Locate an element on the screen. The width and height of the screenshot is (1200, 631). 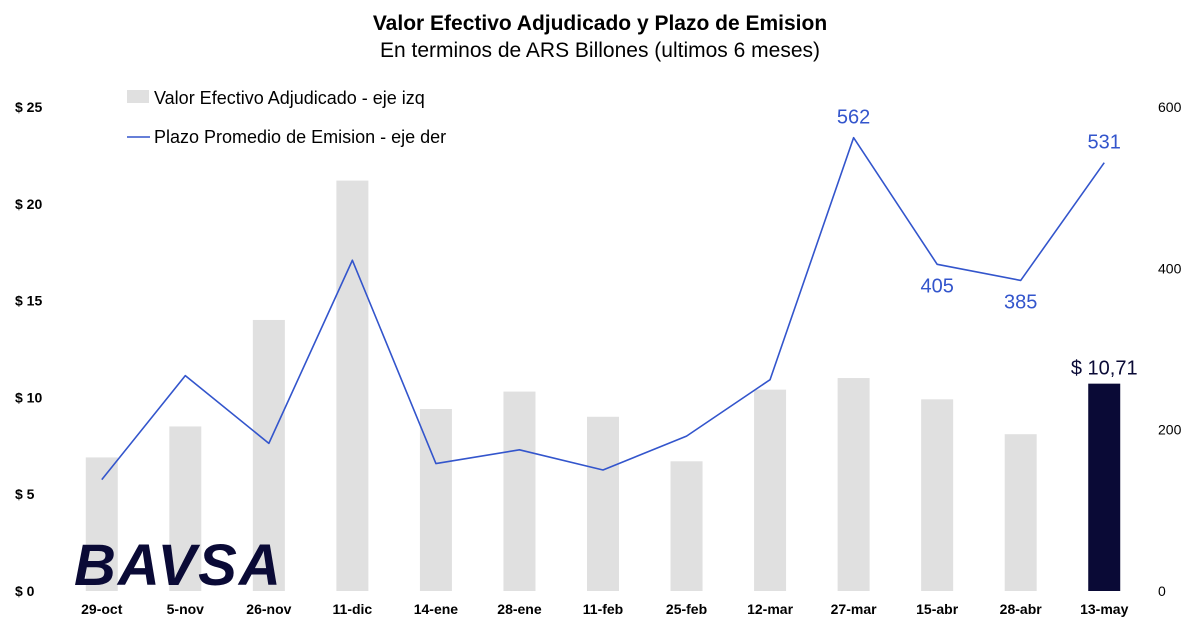
right-tick-label: 600 is located at coordinates (1170, 107).